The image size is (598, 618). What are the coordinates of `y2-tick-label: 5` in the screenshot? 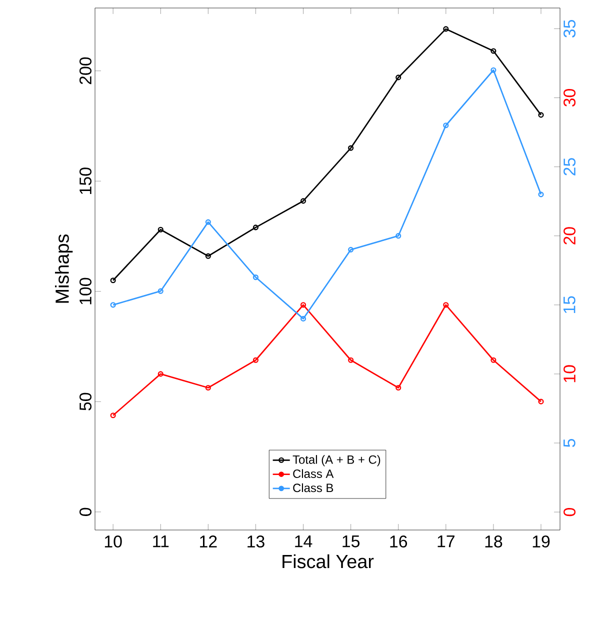 It's located at (570, 443).